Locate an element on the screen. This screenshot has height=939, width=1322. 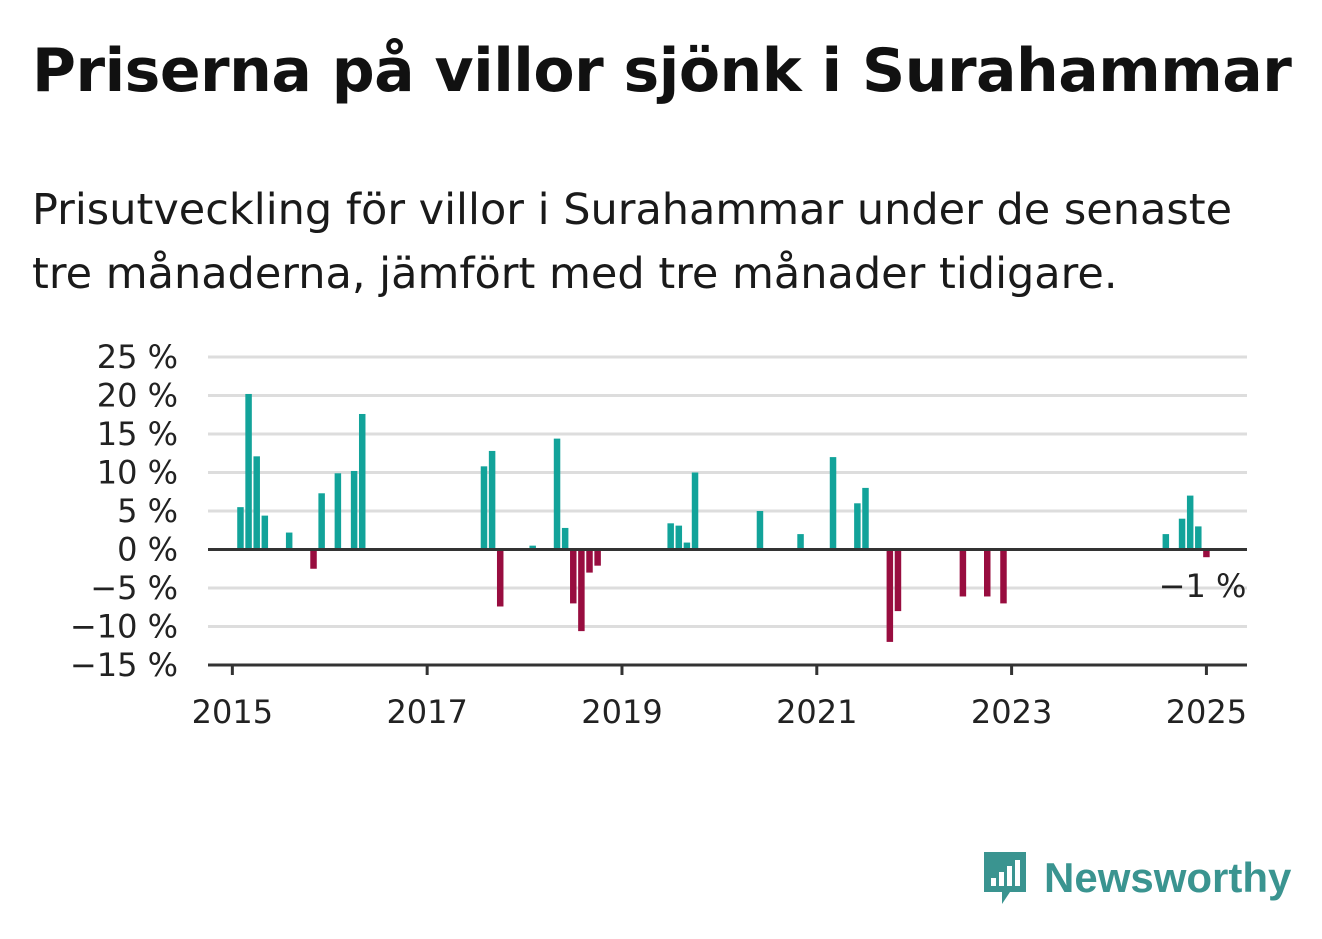
x-tick-label: 2017 is located at coordinates (426, 712).